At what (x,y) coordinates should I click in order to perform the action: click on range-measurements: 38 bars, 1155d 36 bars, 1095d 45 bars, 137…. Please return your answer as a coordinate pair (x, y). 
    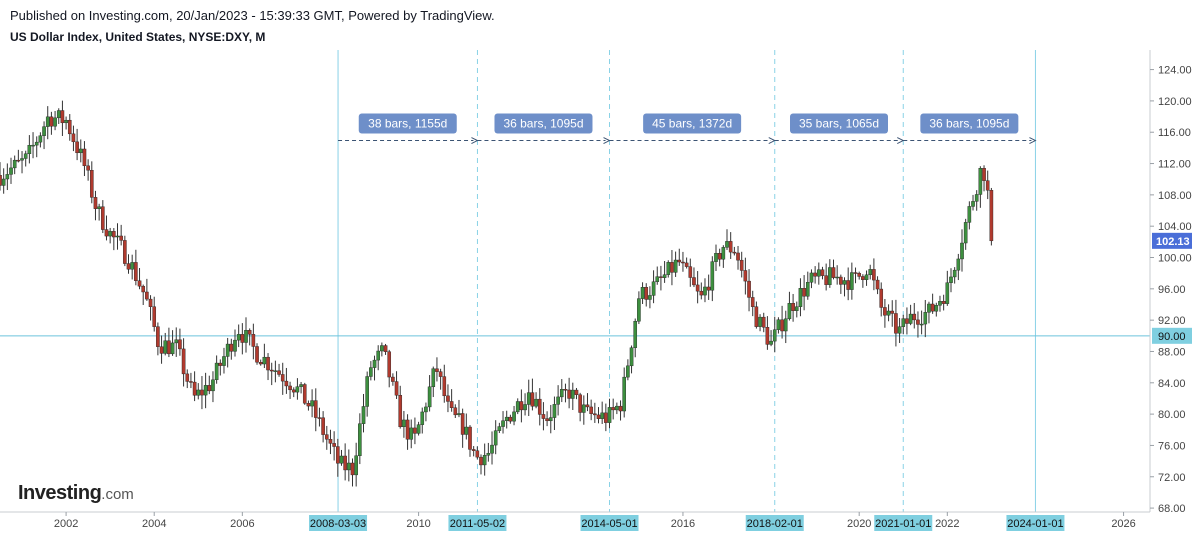
    Looking at the image, I should click on (687, 128).